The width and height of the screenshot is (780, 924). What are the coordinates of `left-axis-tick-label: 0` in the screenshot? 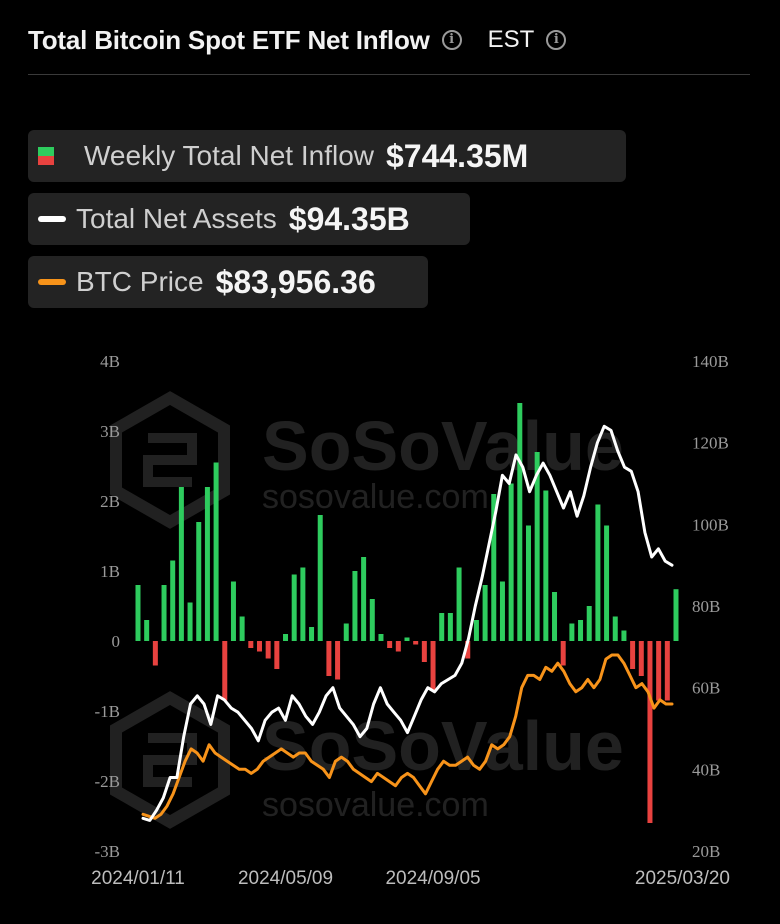 It's located at (116, 641).